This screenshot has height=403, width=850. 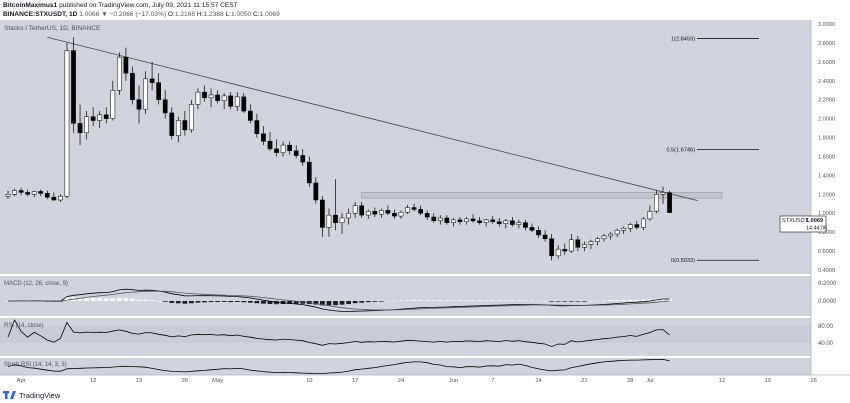 I want to click on macd-pane-bg, so click(x=405, y=296).